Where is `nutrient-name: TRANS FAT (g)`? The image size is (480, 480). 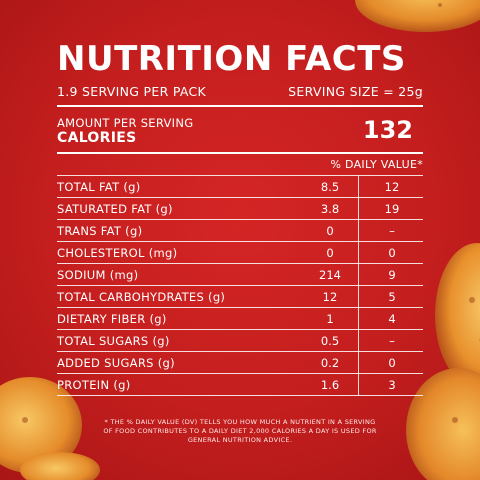 nutrient-name: TRANS FAT (g) is located at coordinates (100, 231).